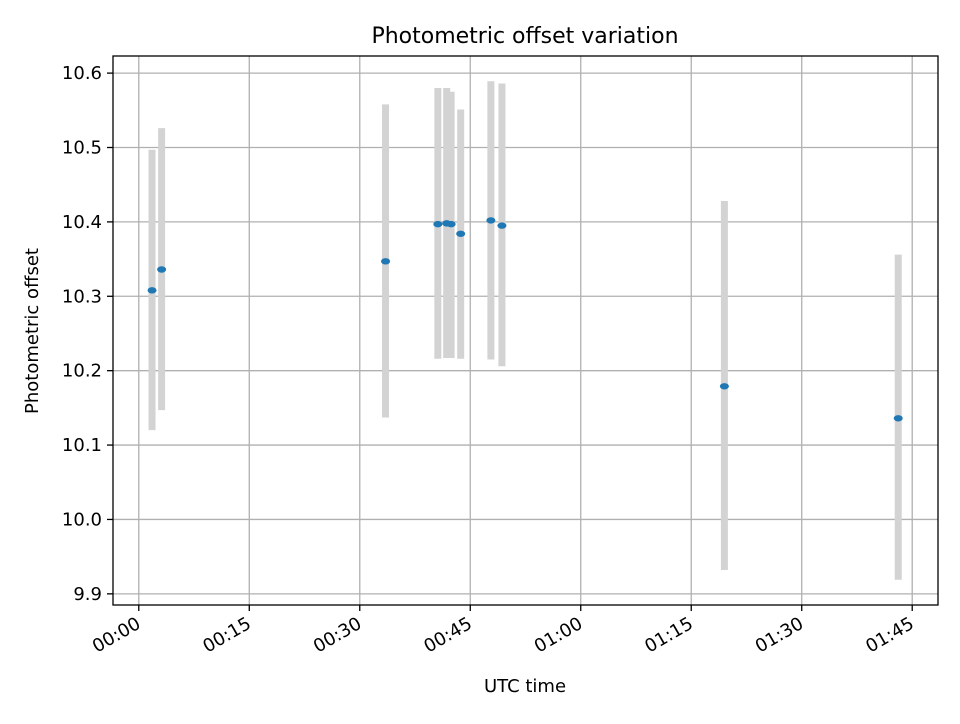  Describe the element at coordinates (82, 445) in the screenshot. I see `y-tick-label: 10.1` at that location.